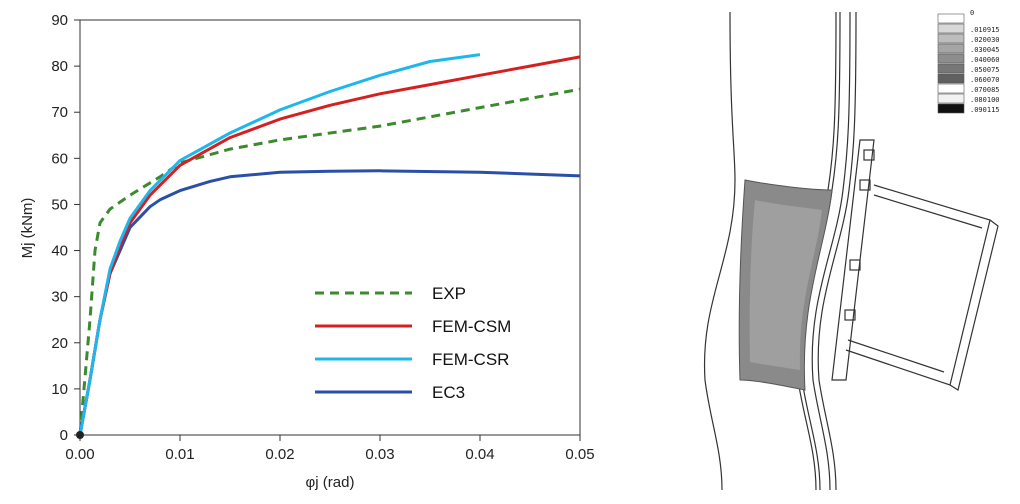 The image size is (1020, 504). I want to click on legend-label-fem-csr: FEM-CSR, so click(470, 359).